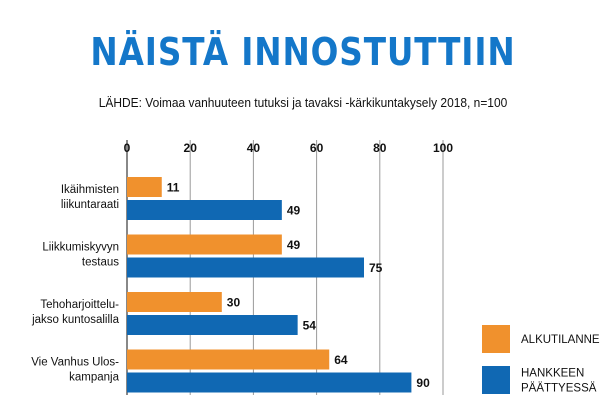 The height and width of the screenshot is (413, 606). I want to click on x-tick-label: 60, so click(317, 148).